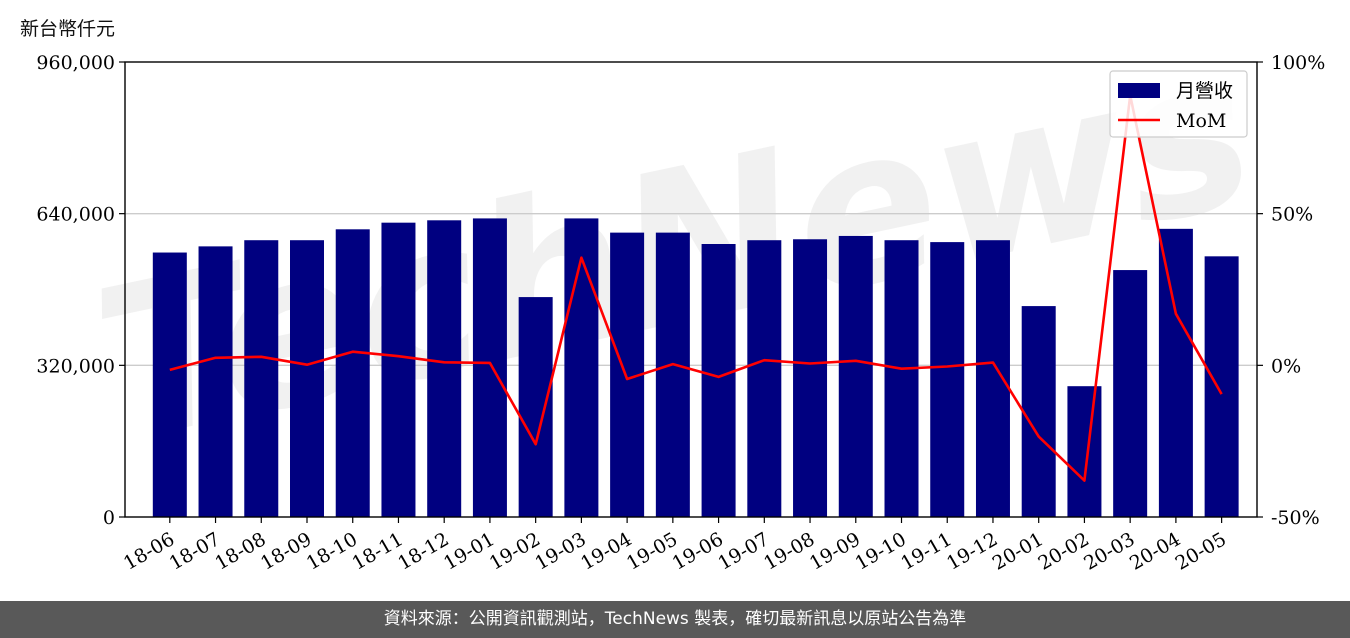 Image resolution: width=1350 pixels, height=638 pixels. I want to click on x-tick-label: 18-12, so click(423, 551).